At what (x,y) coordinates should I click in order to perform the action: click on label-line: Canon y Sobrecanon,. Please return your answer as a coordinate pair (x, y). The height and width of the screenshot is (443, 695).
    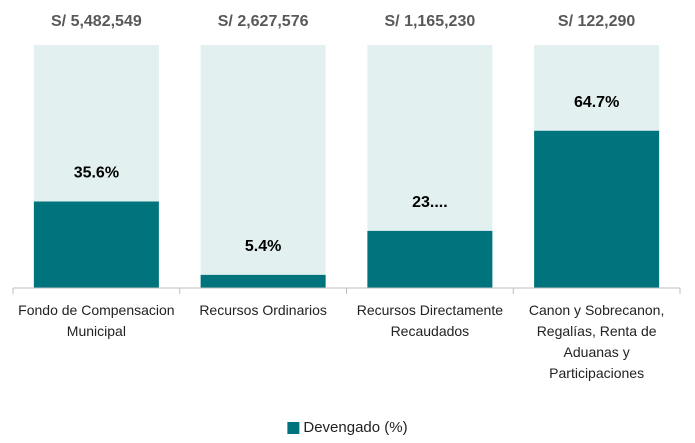
    Looking at the image, I should click on (596, 310).